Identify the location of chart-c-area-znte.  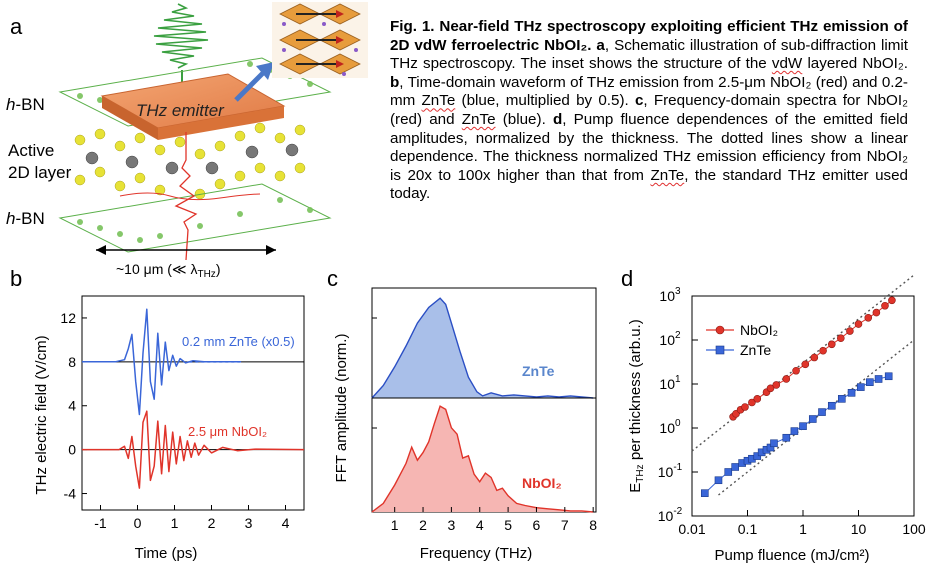
(483, 348).